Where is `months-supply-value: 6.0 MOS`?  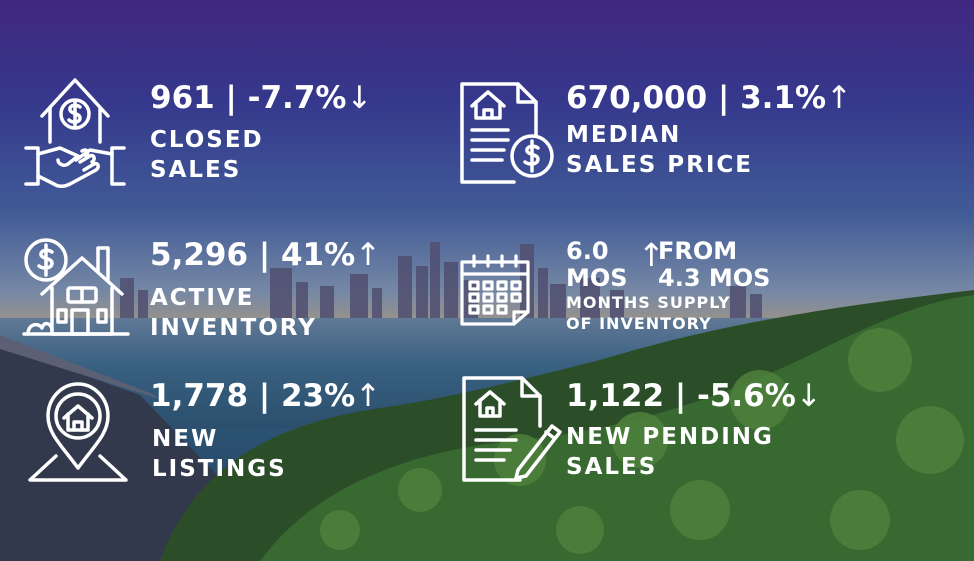 months-supply-value: 6.0 MOS is located at coordinates (597, 265).